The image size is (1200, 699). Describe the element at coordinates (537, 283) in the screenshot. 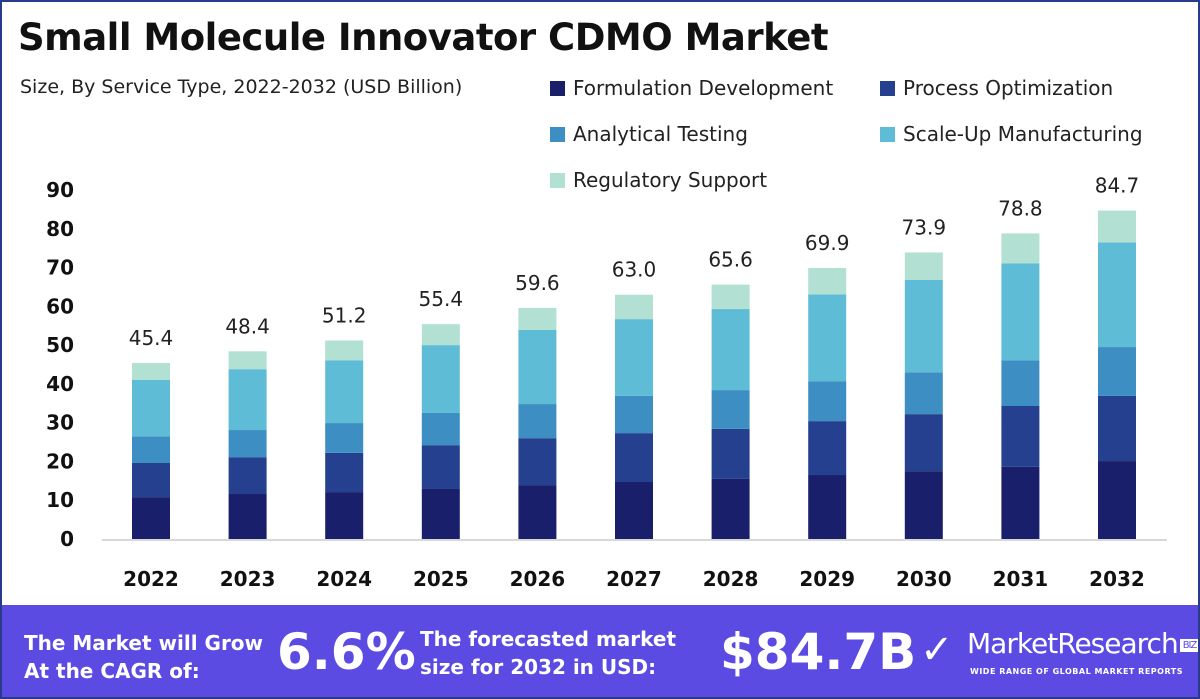

I see `data-label-total: 59.6` at that location.